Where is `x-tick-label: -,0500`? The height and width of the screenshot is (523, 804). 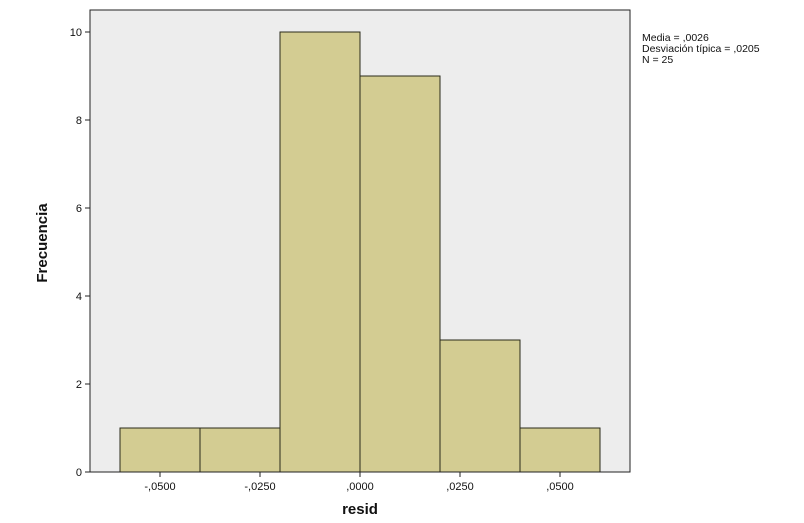 x-tick-label: -,0500 is located at coordinates (159, 487).